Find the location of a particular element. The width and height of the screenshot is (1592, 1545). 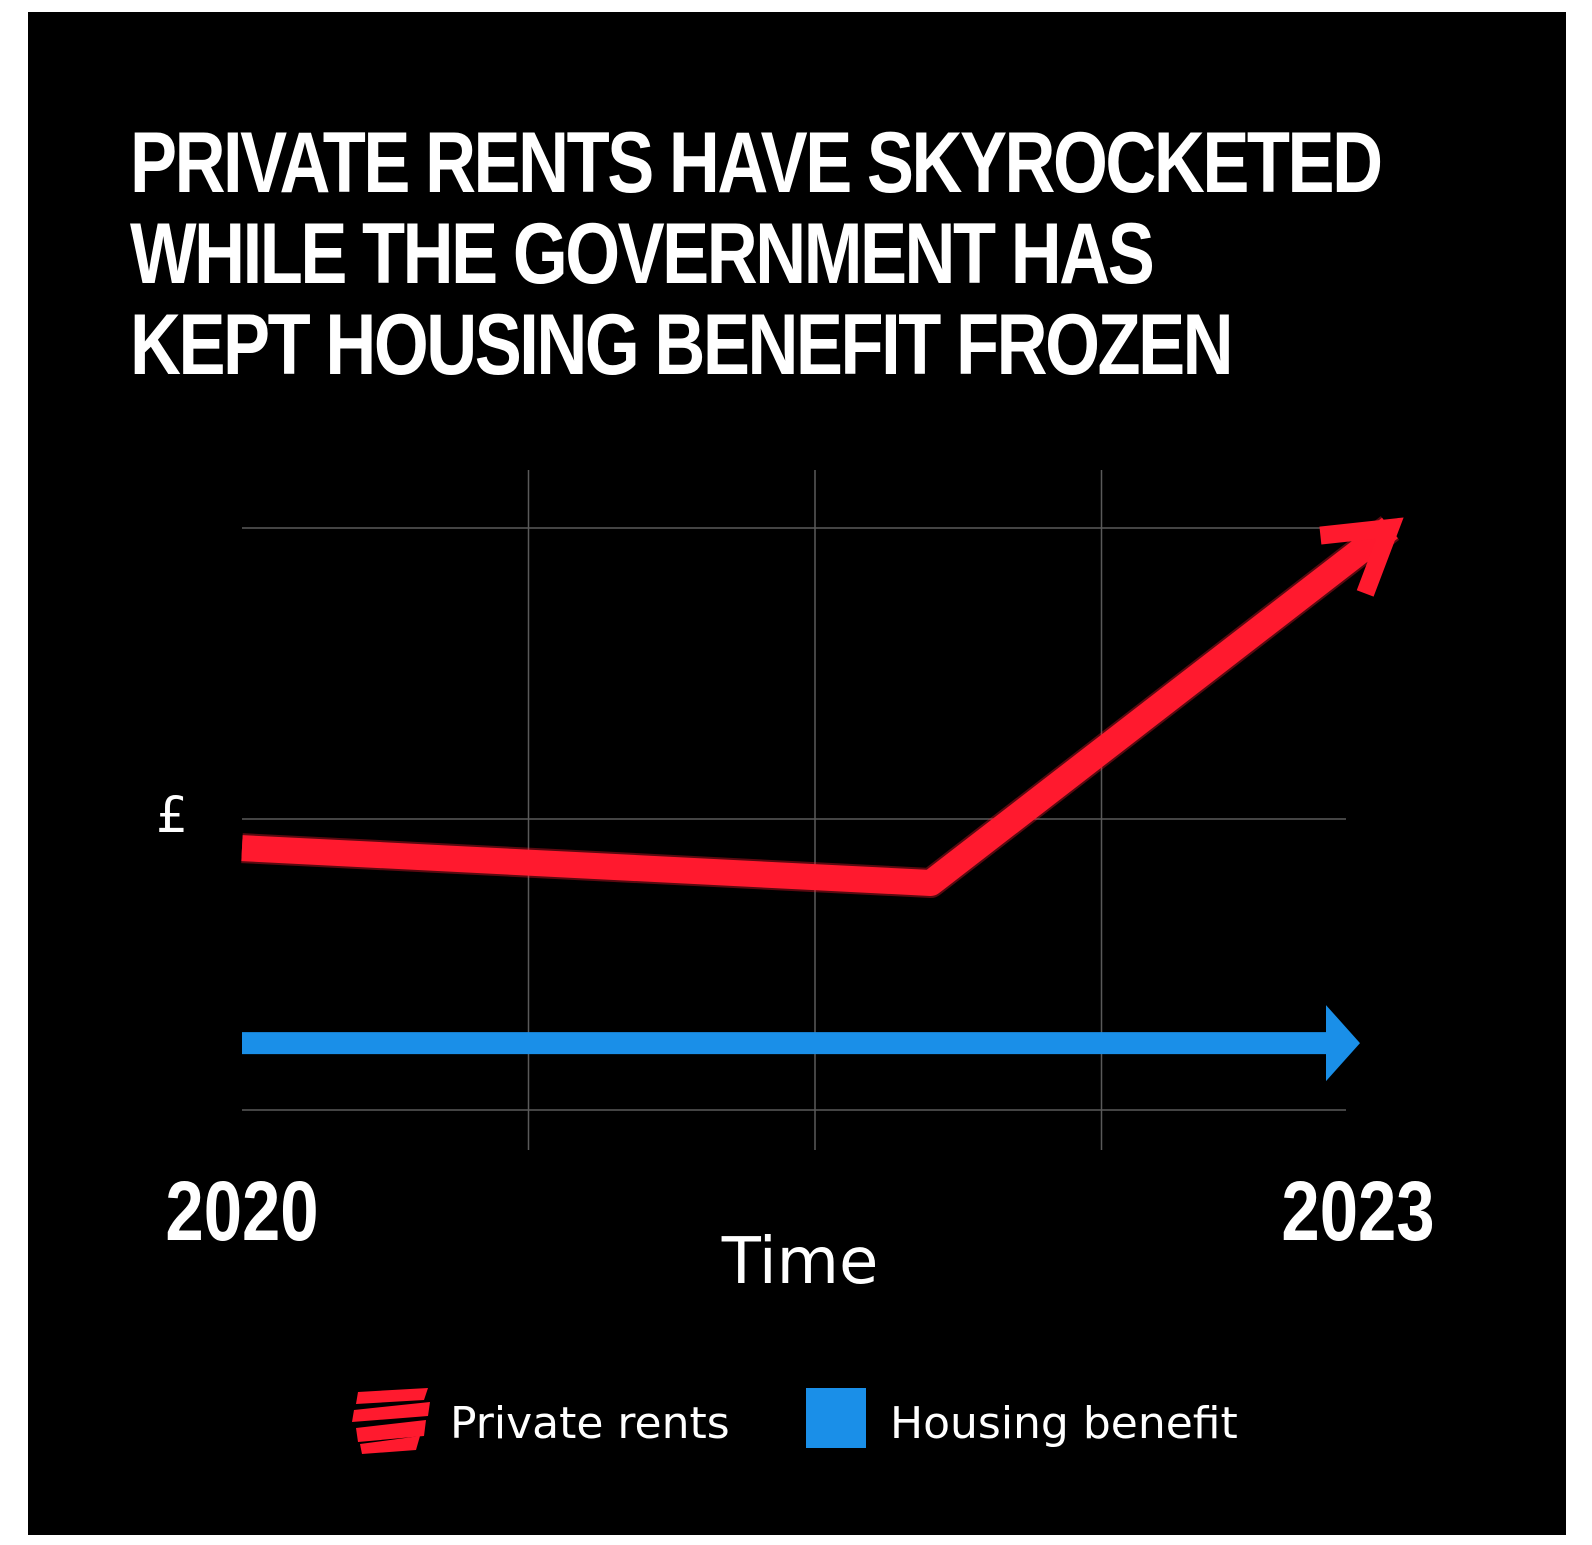

legend-swatch-housing-benefit is located at coordinates (836, 1418).